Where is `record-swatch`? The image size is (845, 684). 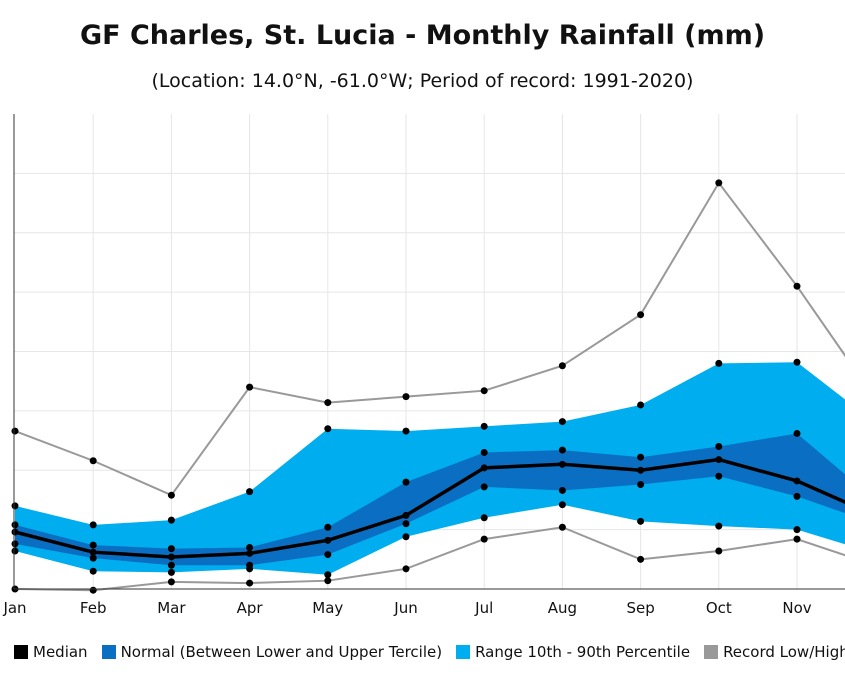
record-swatch is located at coordinates (711, 652).